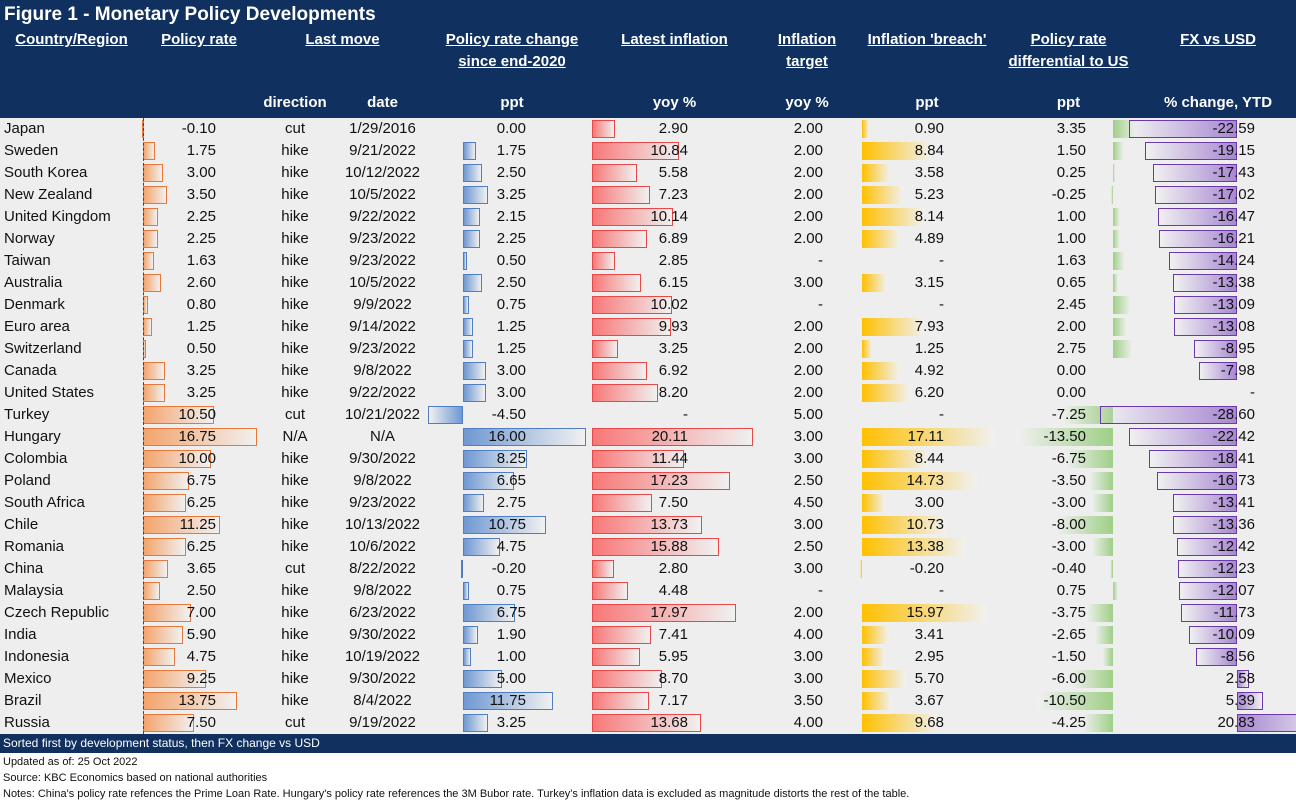 The height and width of the screenshot is (805, 1296). What do you see at coordinates (37, 326) in the screenshot?
I see `country-name: Euro area` at bounding box center [37, 326].